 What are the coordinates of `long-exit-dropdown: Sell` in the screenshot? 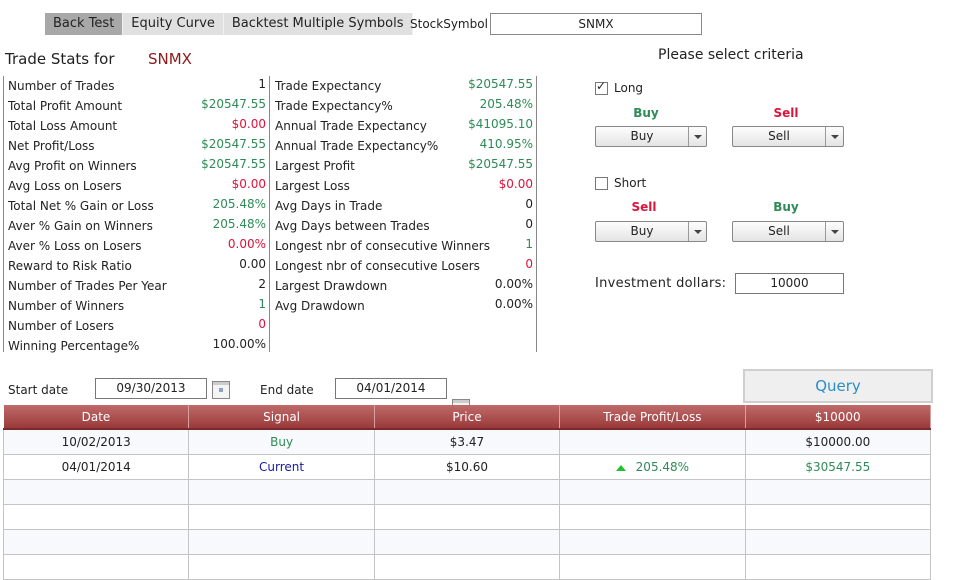 It's located at (788, 136).